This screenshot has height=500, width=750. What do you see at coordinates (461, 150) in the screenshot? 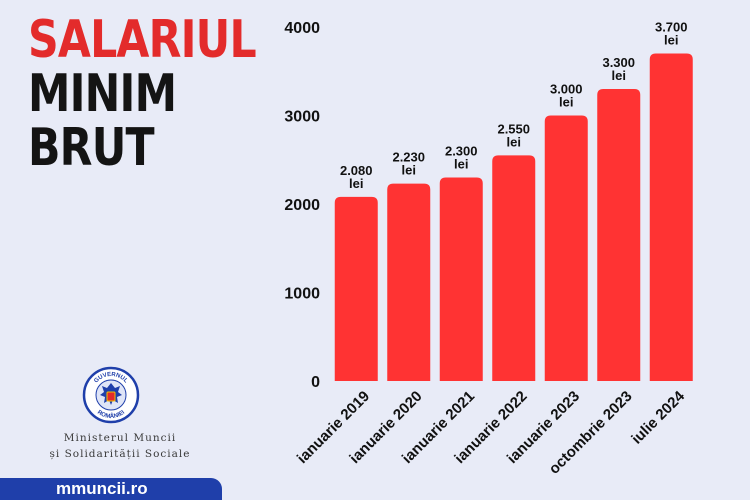
I see `data-label-value: 2.300` at bounding box center [461, 150].